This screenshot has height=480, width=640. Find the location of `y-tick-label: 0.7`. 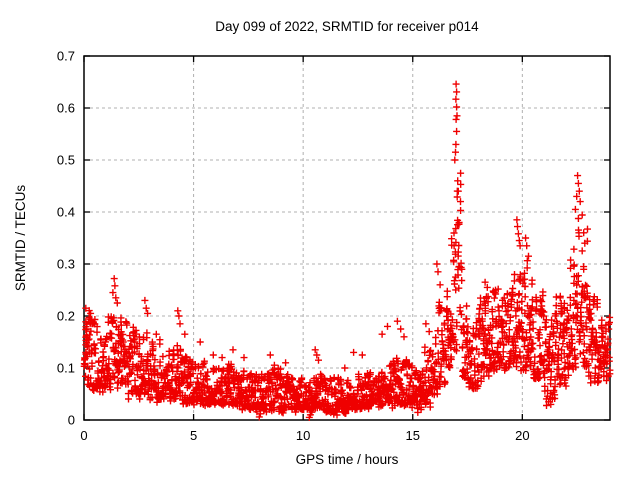

y-tick-label: 0.7 is located at coordinates (66, 56).